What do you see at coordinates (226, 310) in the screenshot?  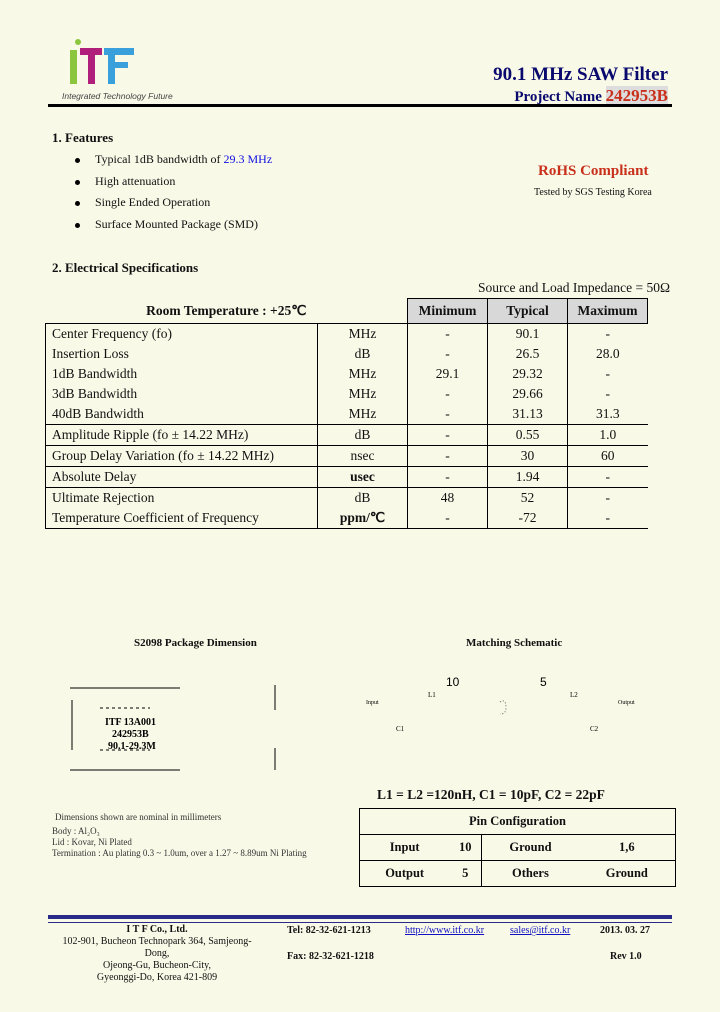 I see `room-temp-header: Room Temperature : +25℃` at bounding box center [226, 310].